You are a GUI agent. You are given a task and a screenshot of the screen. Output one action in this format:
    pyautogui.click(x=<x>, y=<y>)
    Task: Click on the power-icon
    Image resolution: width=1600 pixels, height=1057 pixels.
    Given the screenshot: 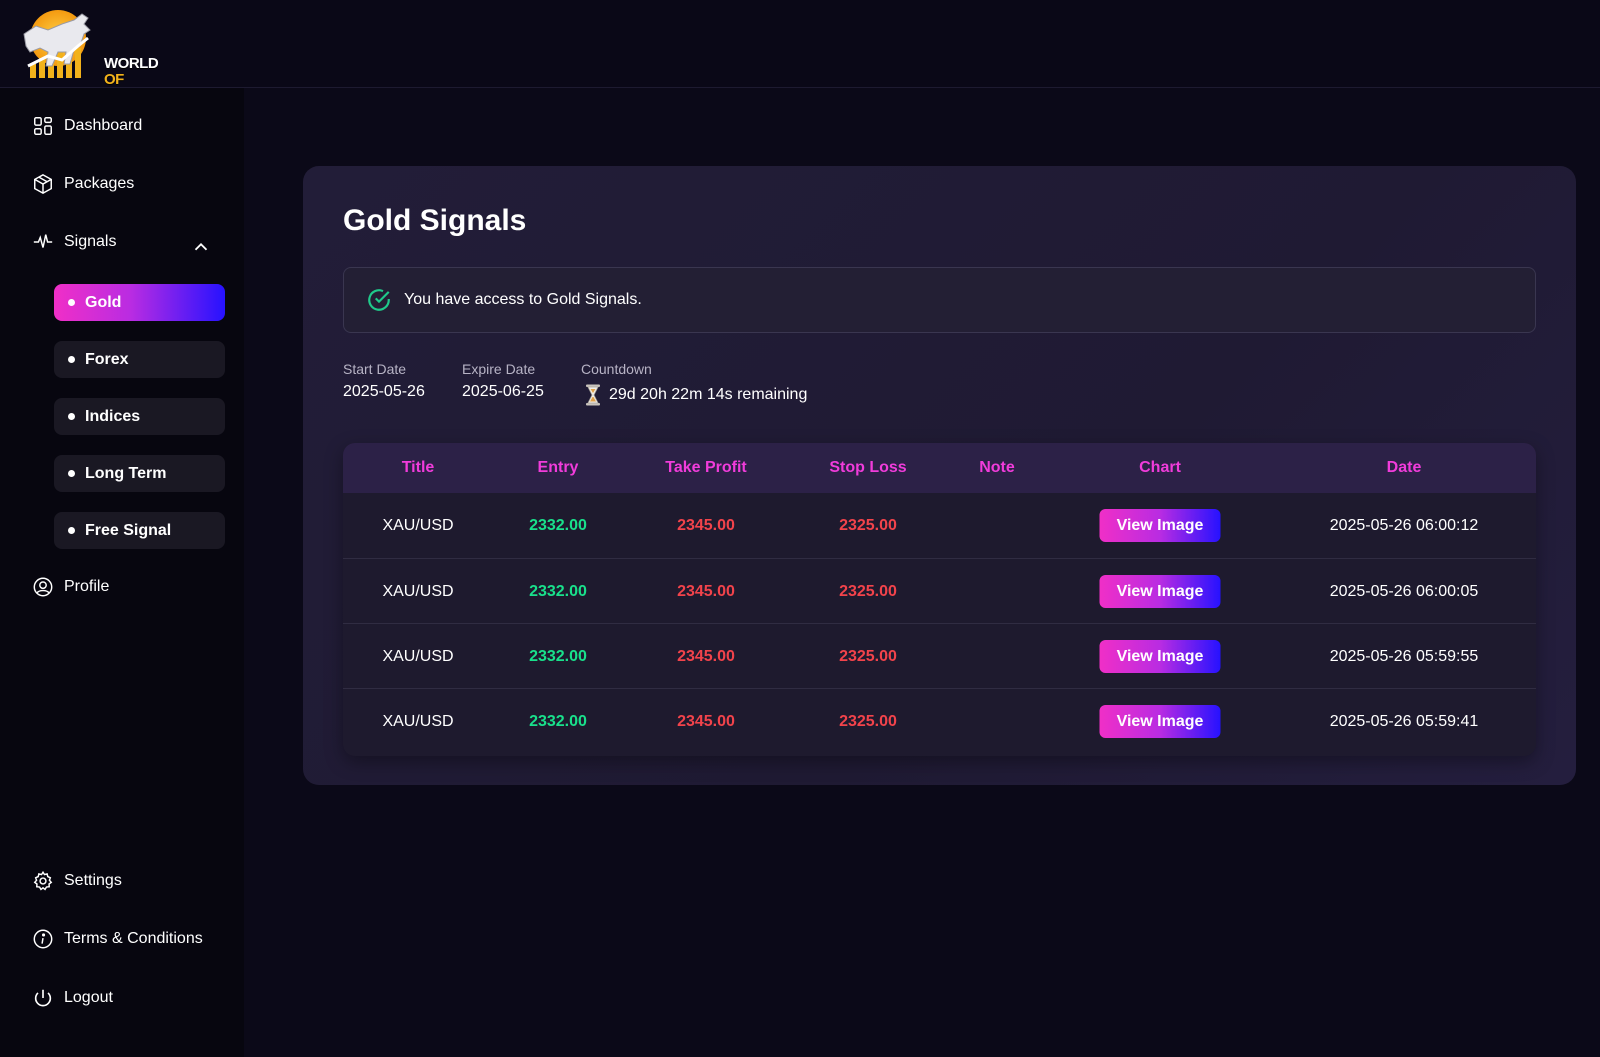 What is the action you would take?
    pyautogui.click(x=43, y=998)
    